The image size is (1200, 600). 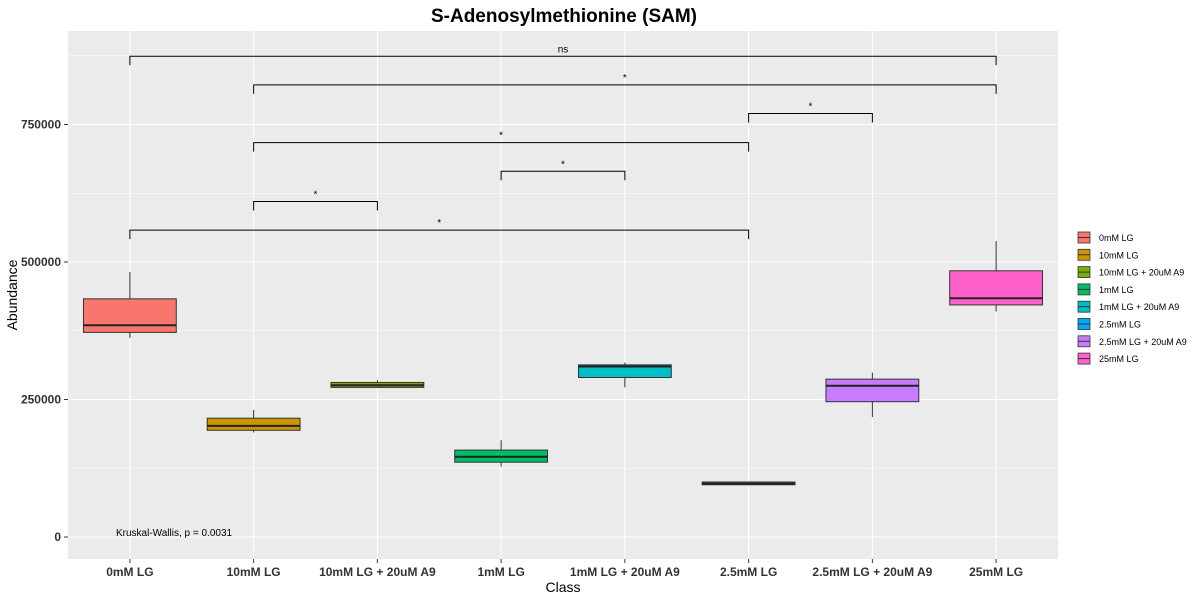 What do you see at coordinates (996, 572) in the screenshot?
I see `x-tick-label: 25mM LG` at bounding box center [996, 572].